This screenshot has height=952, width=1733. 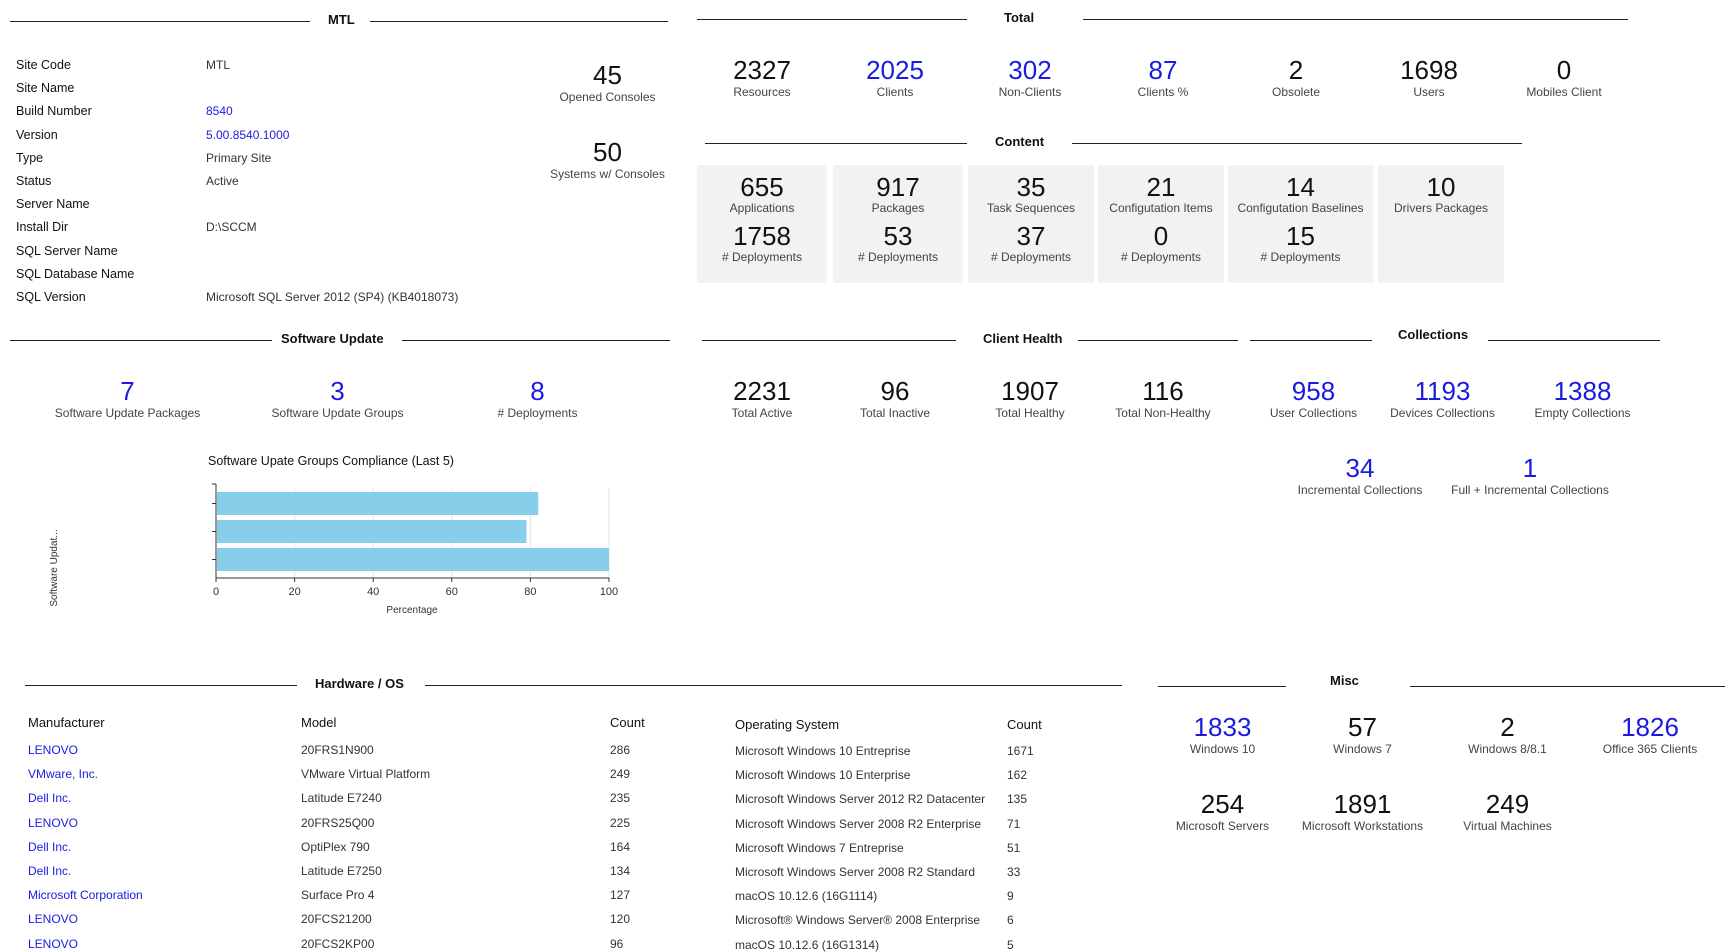 I want to click on os-count-cell: 1671, so click(x=1020, y=751).